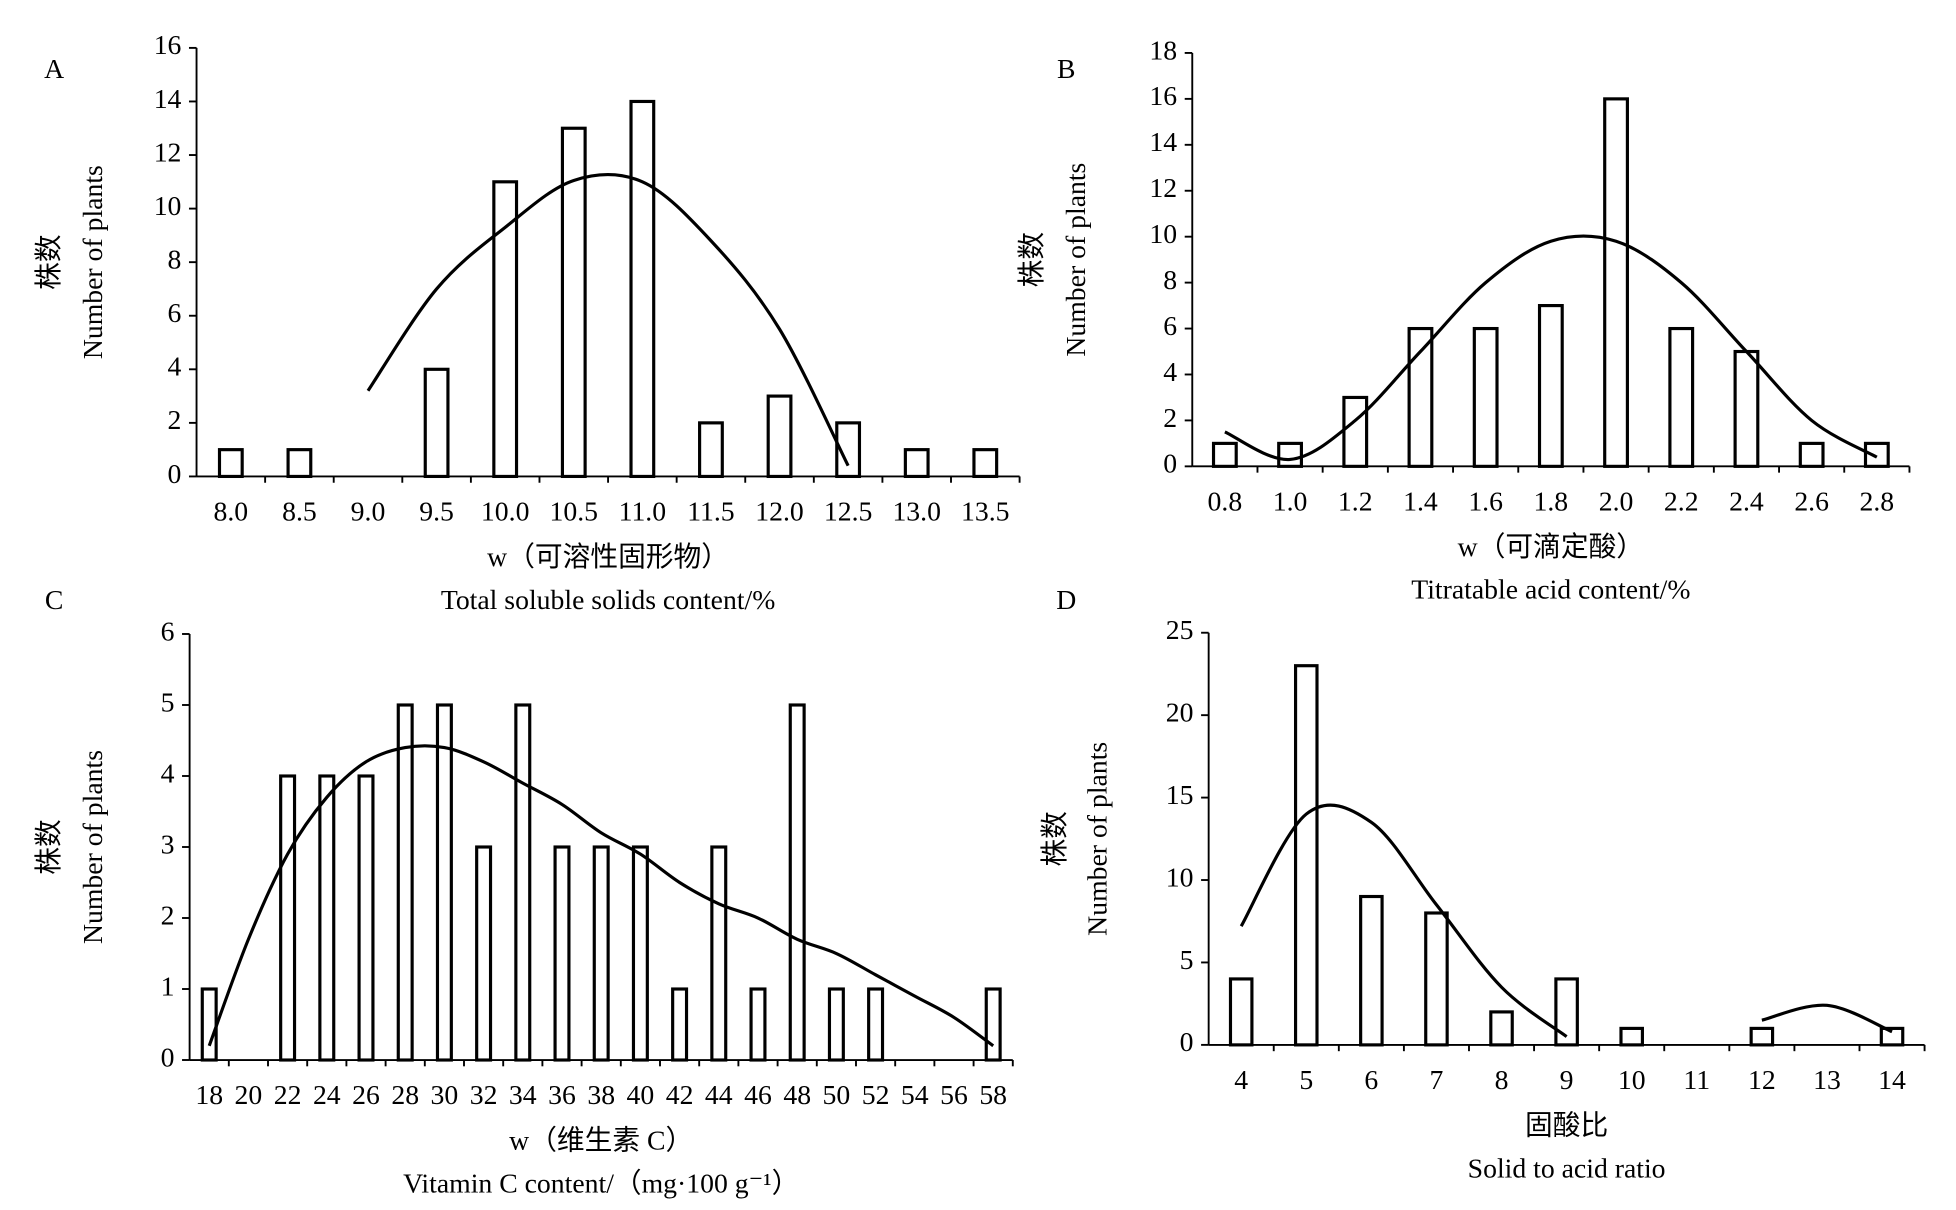 The image size is (1956, 1210). What do you see at coordinates (484, 1094) in the screenshot?
I see `x-tick-label: 32` at bounding box center [484, 1094].